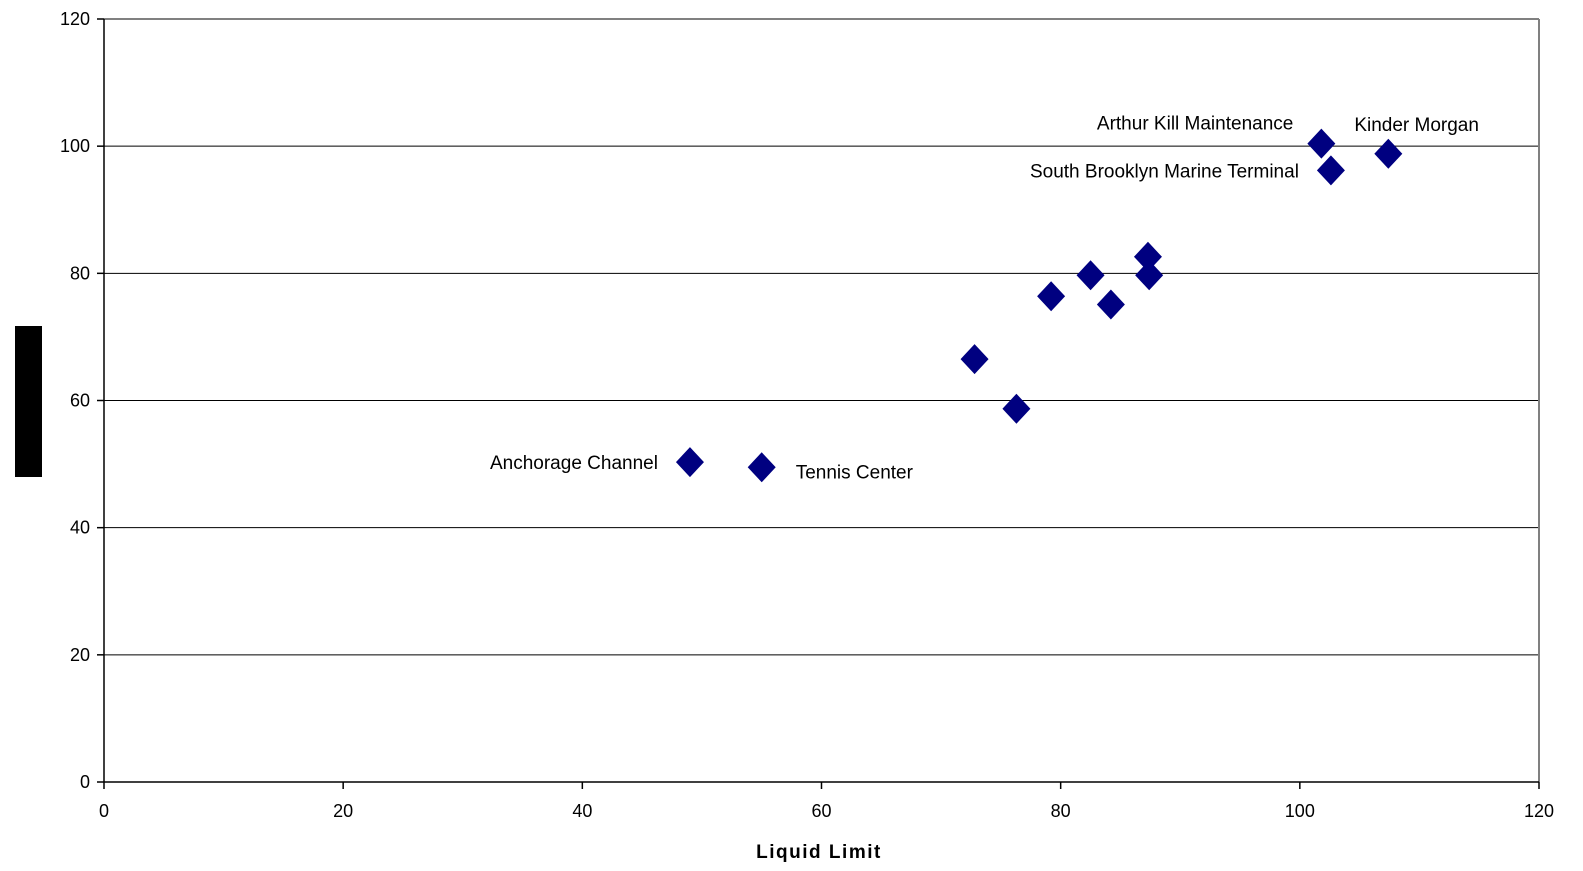 The image size is (1583, 871). I want to click on point-label: Arthur Kill Maintenance, so click(1195, 124).